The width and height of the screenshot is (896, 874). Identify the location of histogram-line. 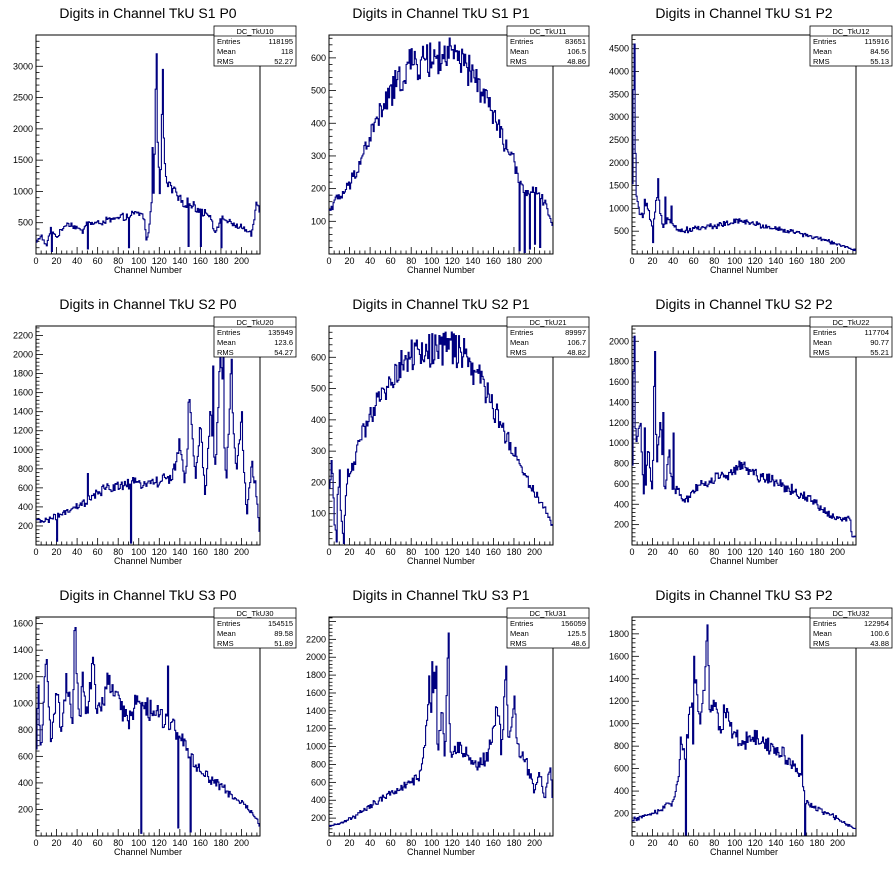
(148, 153).